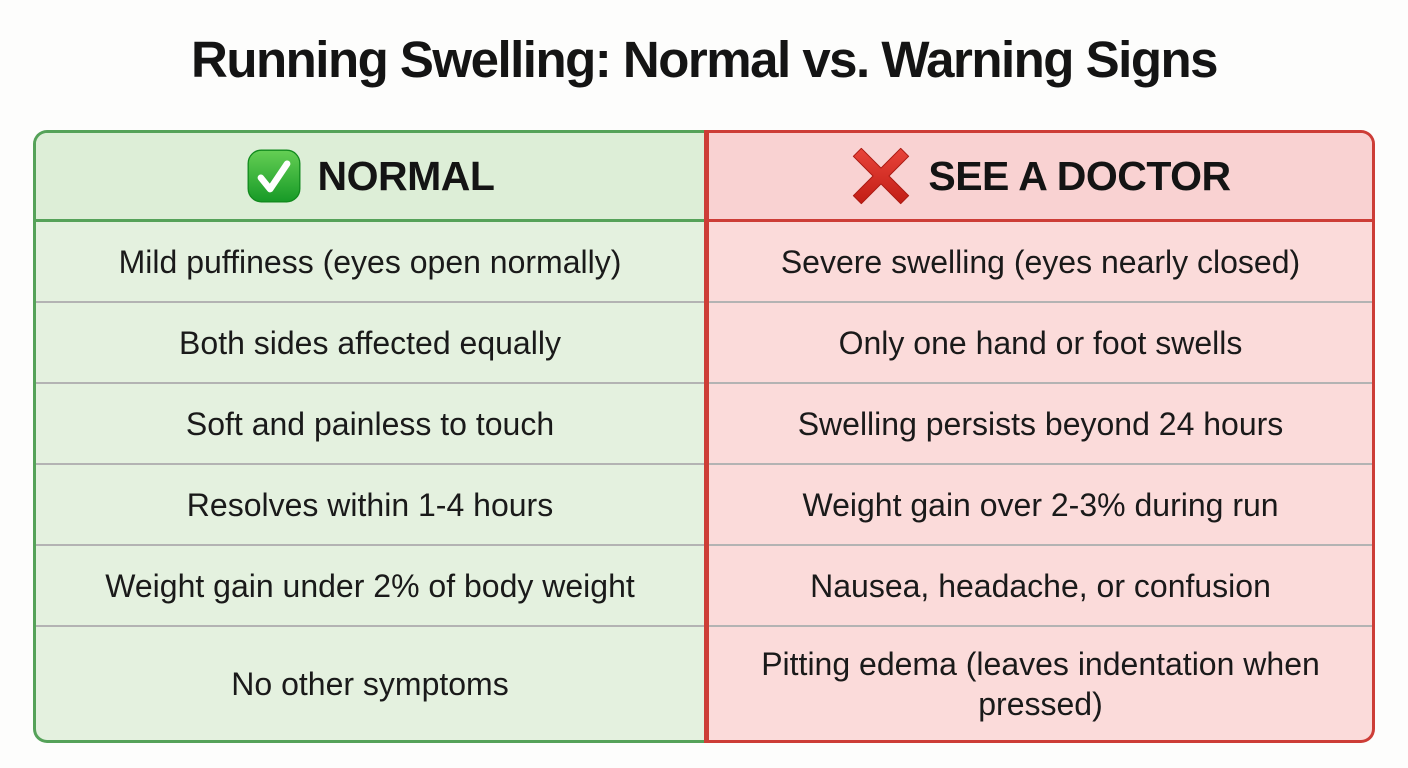 The width and height of the screenshot is (1408, 768). I want to click on table-row: Swelling persists beyond 24 hours, so click(1040, 424).